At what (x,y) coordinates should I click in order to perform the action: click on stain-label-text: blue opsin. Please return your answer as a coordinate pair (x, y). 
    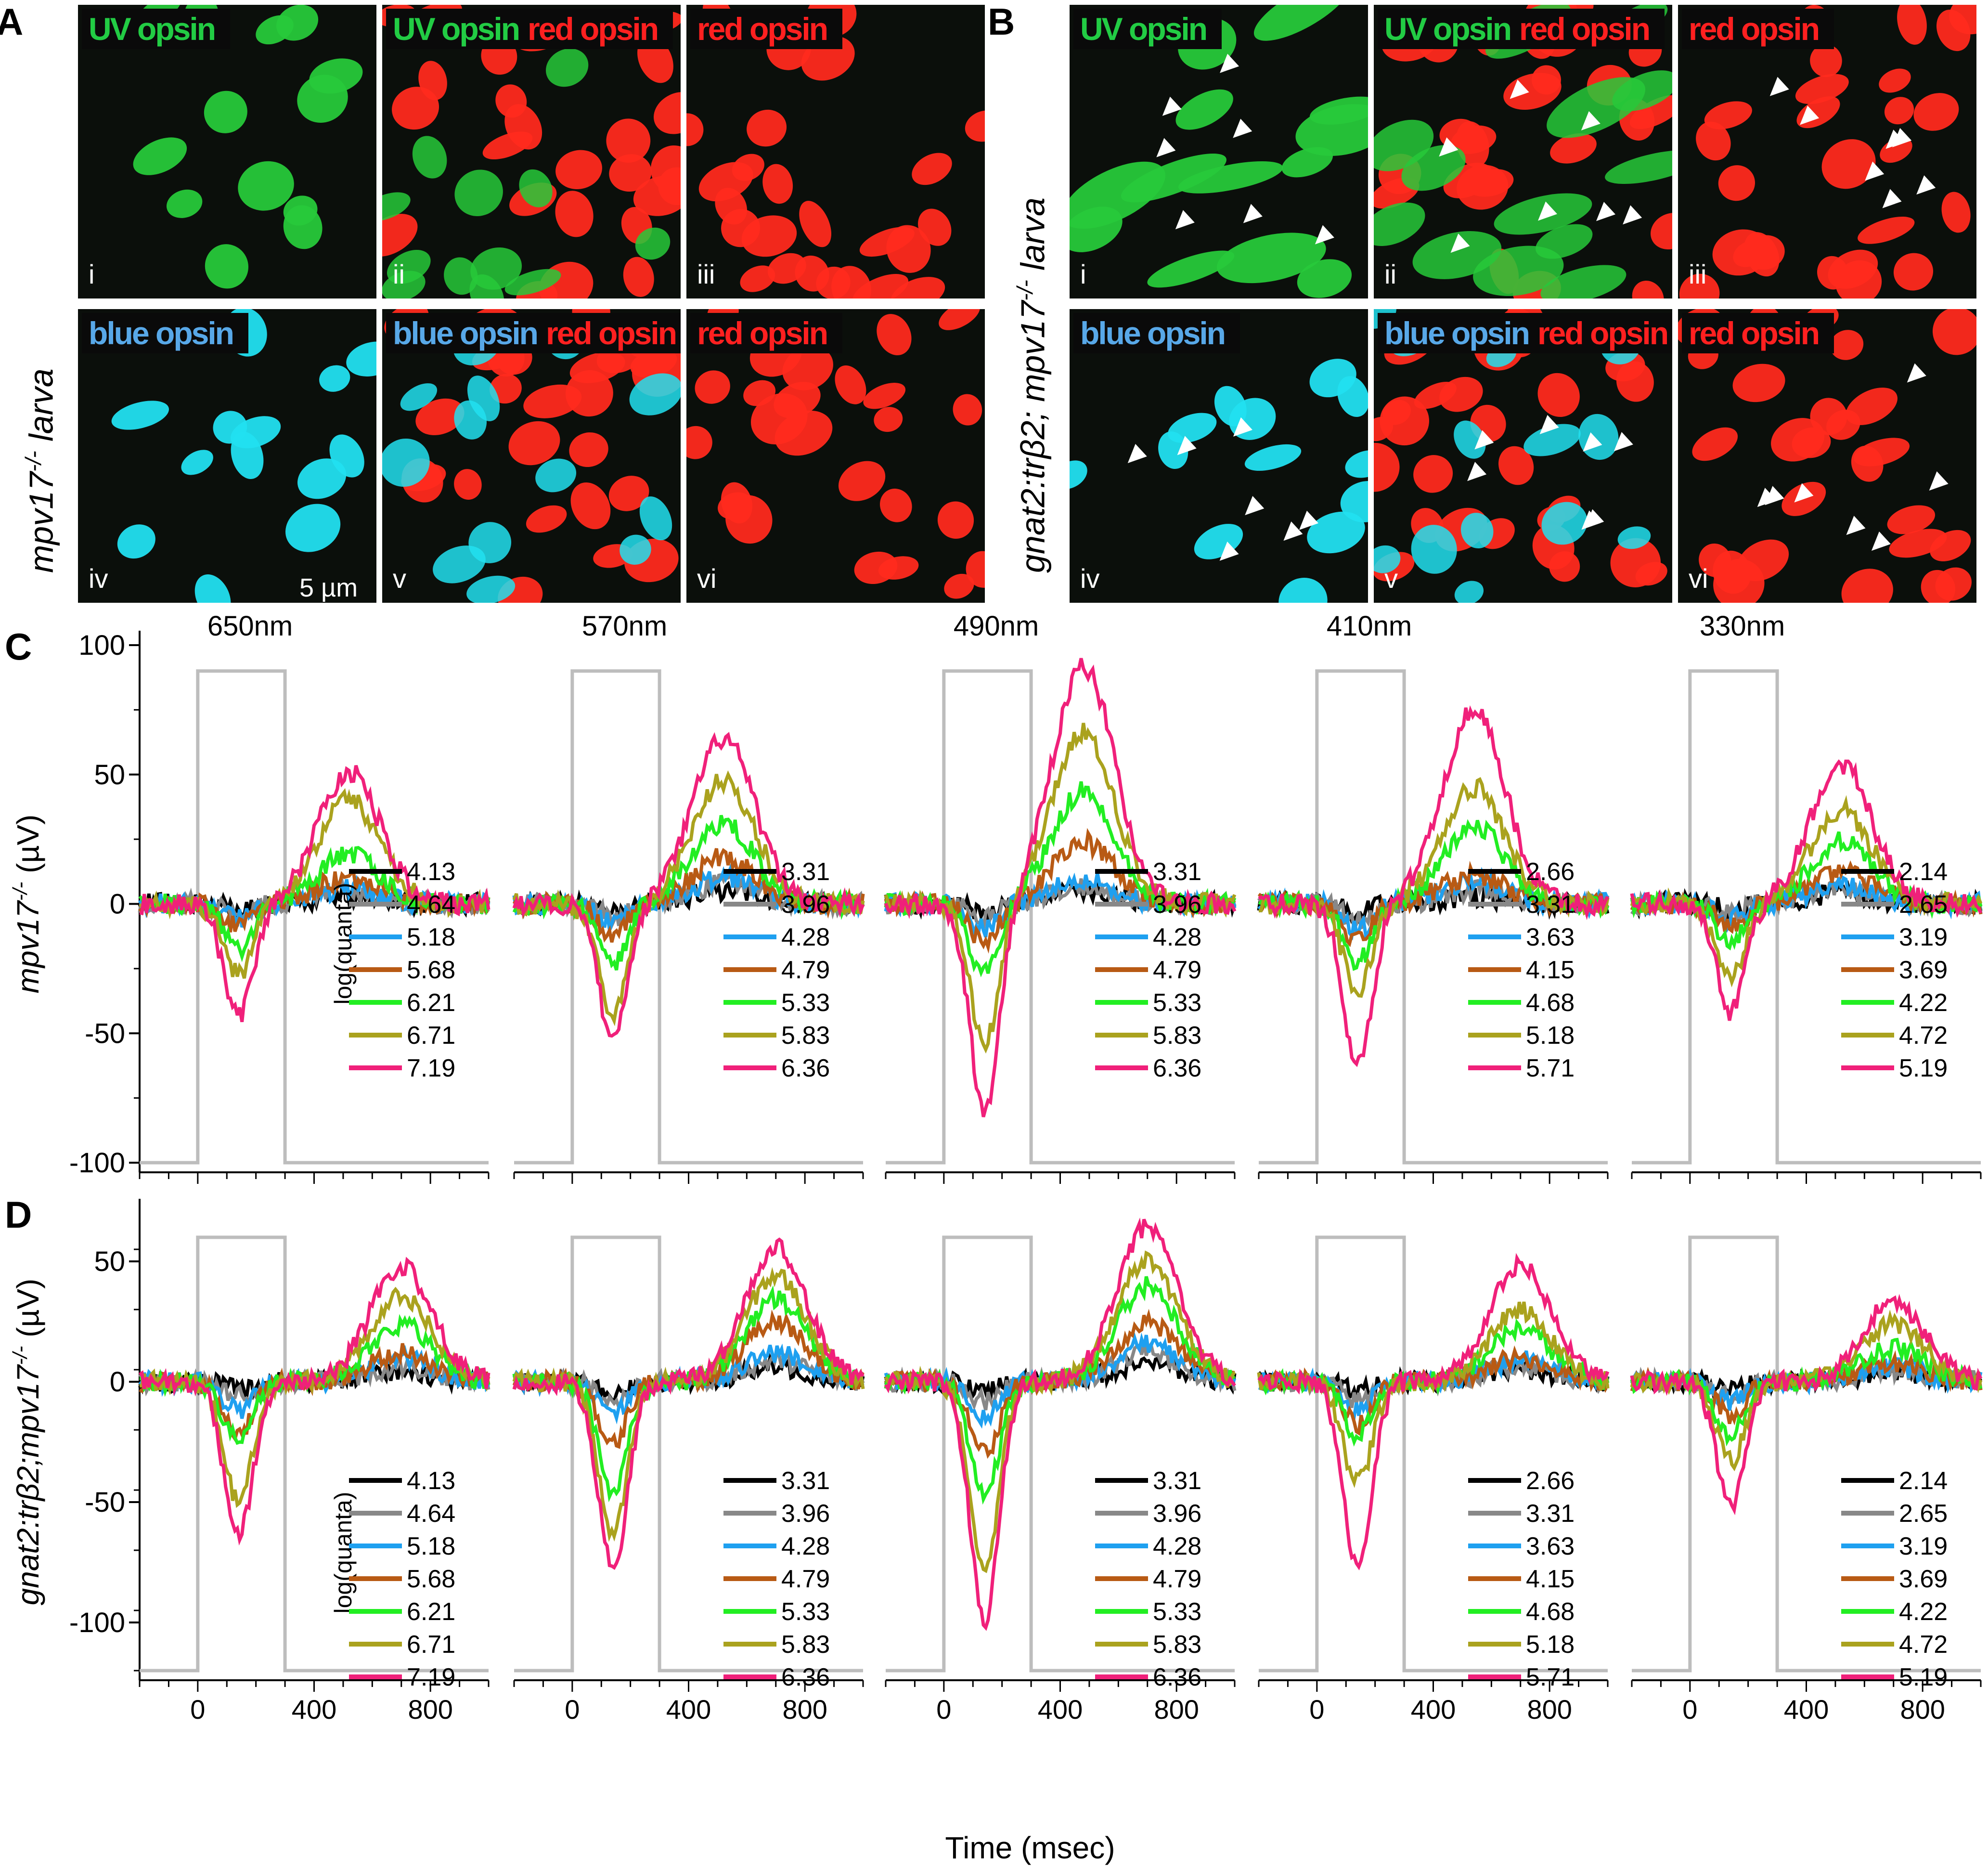
    Looking at the image, I should click on (466, 333).